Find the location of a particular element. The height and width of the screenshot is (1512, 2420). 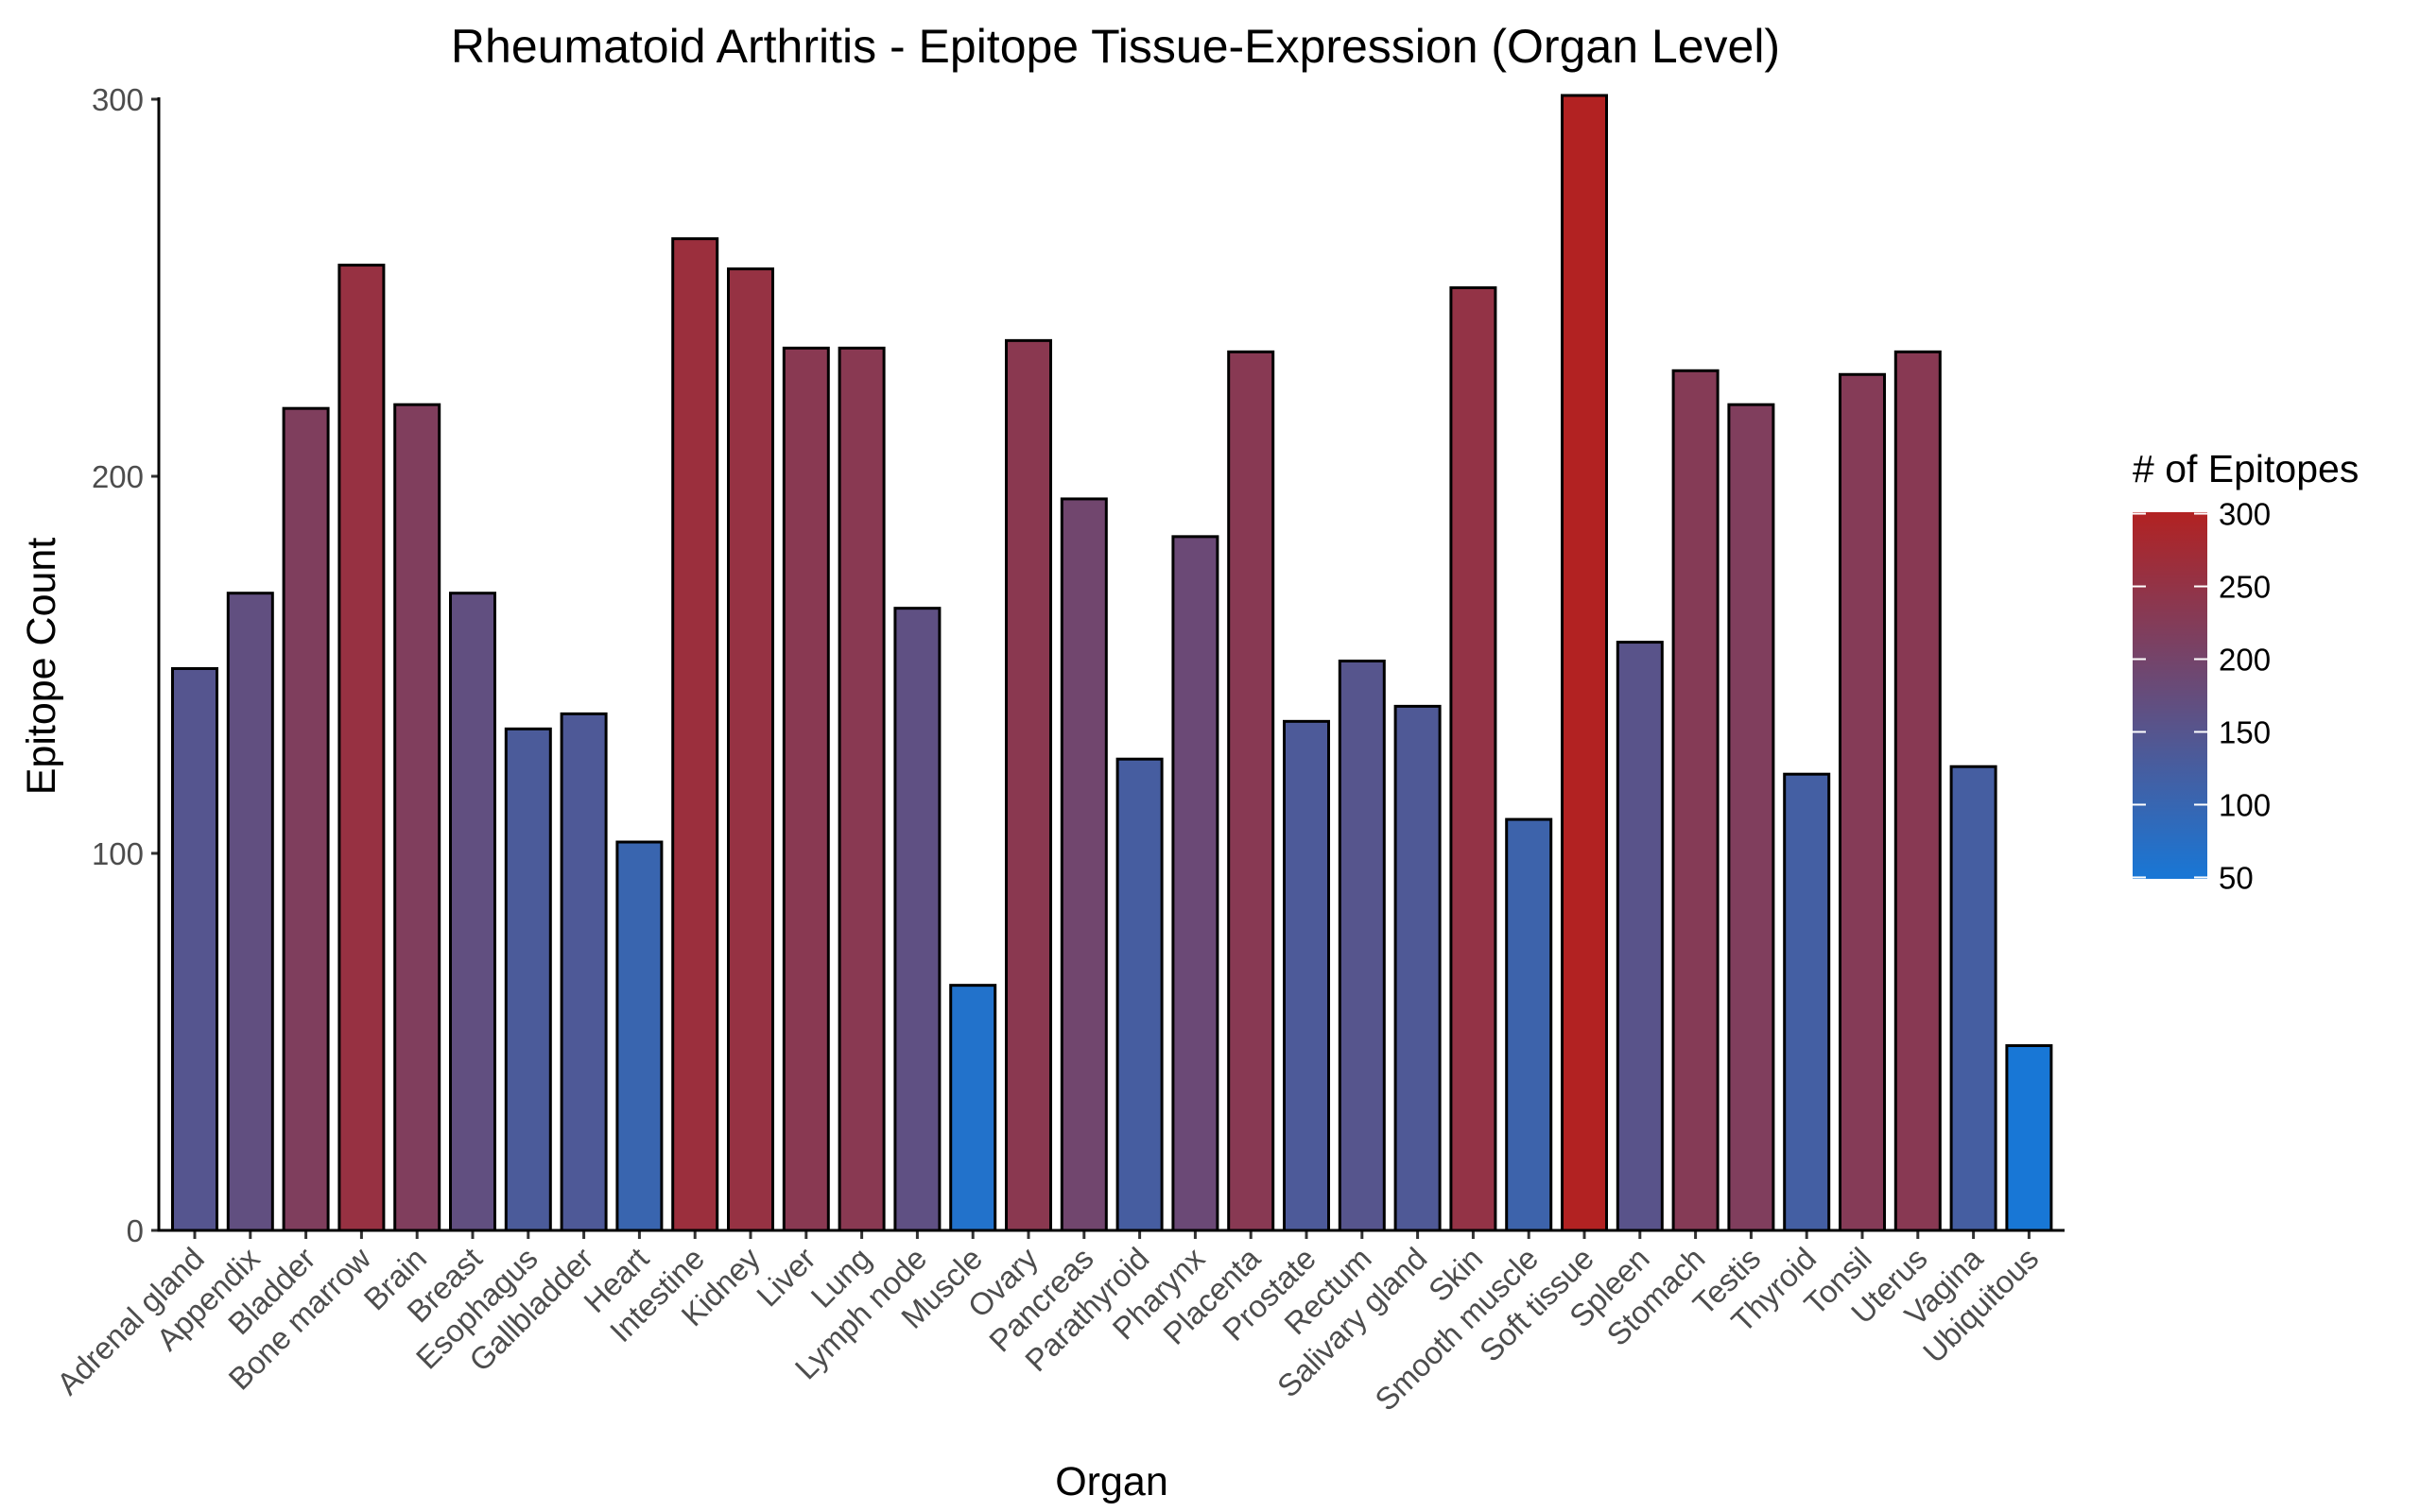

y-tick-label: 300 is located at coordinates (118, 99).